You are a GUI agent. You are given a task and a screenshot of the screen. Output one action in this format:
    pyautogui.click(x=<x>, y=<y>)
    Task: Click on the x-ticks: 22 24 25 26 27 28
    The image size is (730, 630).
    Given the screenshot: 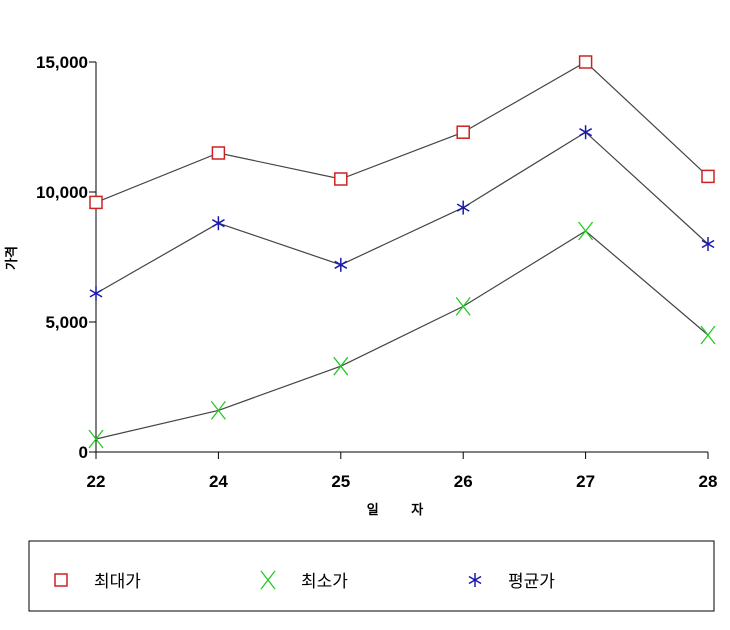 What is the action you would take?
    pyautogui.click(x=402, y=471)
    